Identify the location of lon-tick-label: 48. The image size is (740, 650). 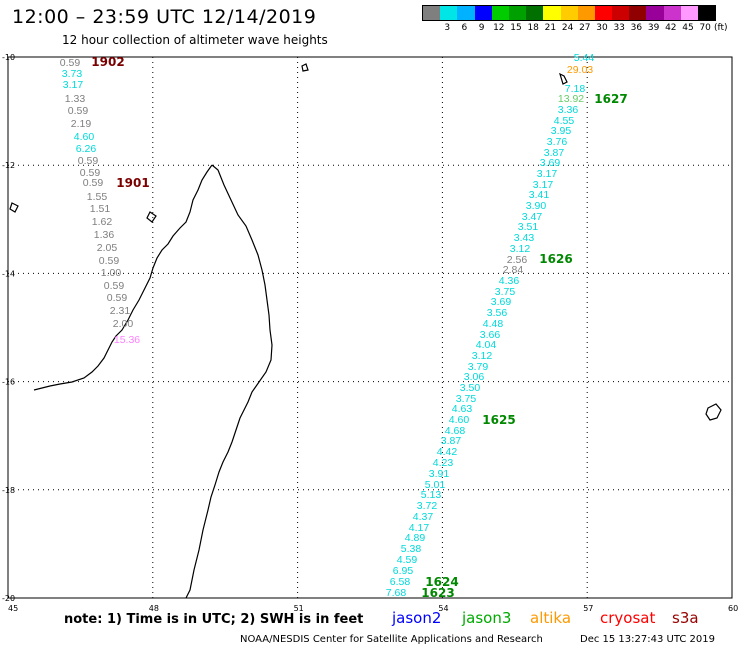
(154, 608).